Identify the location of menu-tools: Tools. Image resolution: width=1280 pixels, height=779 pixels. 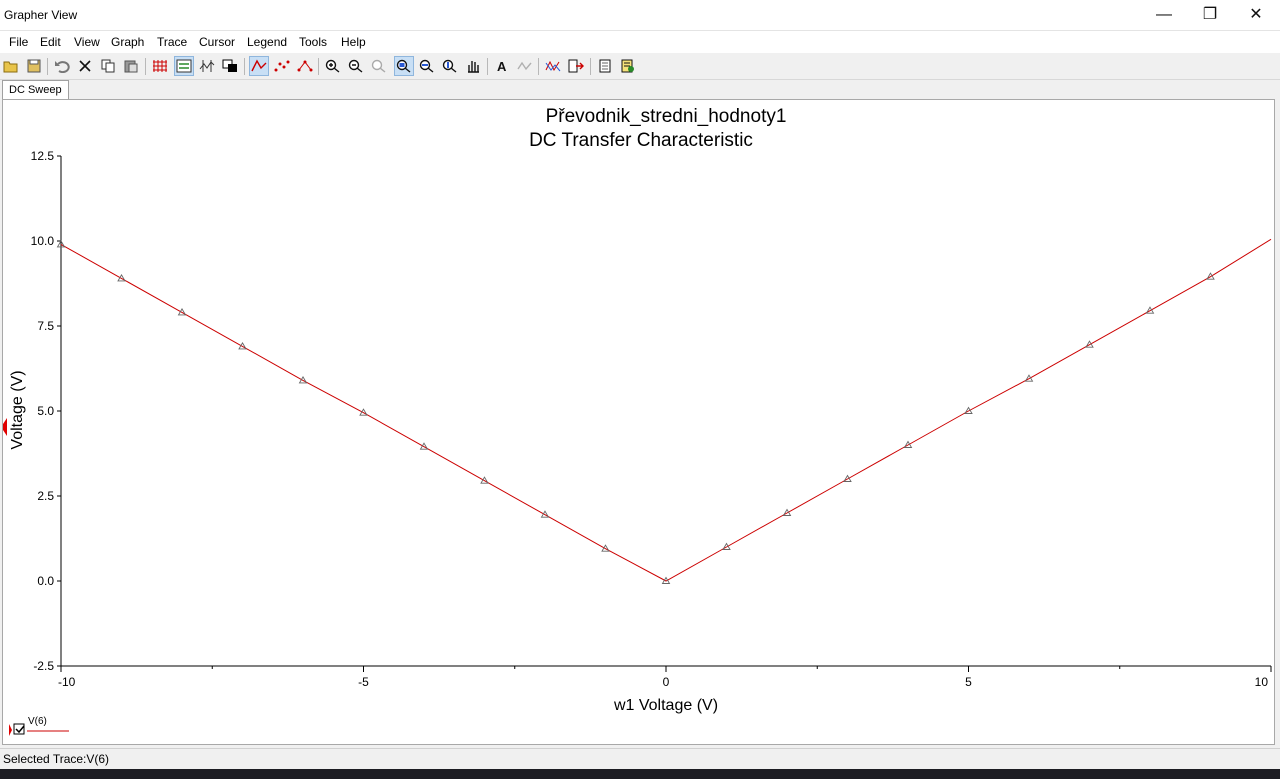
(313, 42).